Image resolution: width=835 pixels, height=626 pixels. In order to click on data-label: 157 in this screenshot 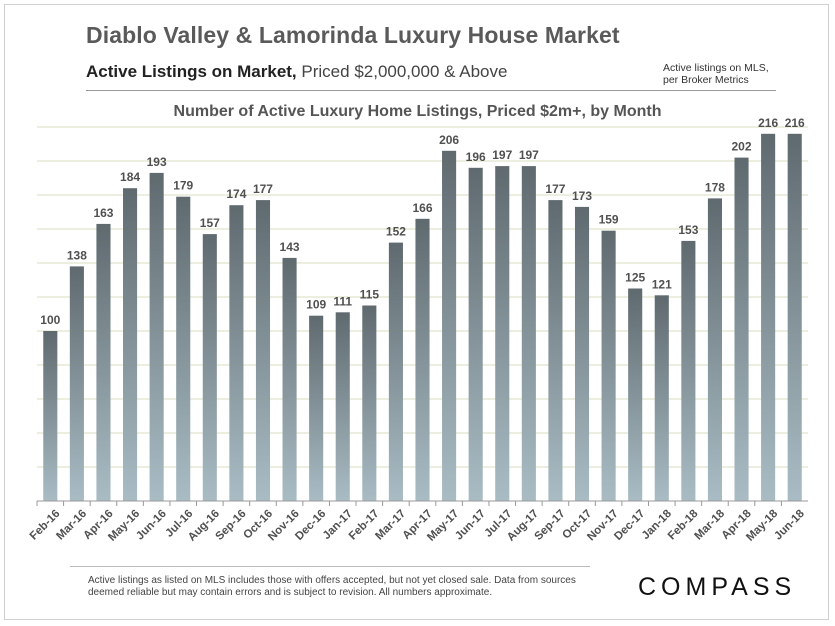, I will do `click(210, 223)`.